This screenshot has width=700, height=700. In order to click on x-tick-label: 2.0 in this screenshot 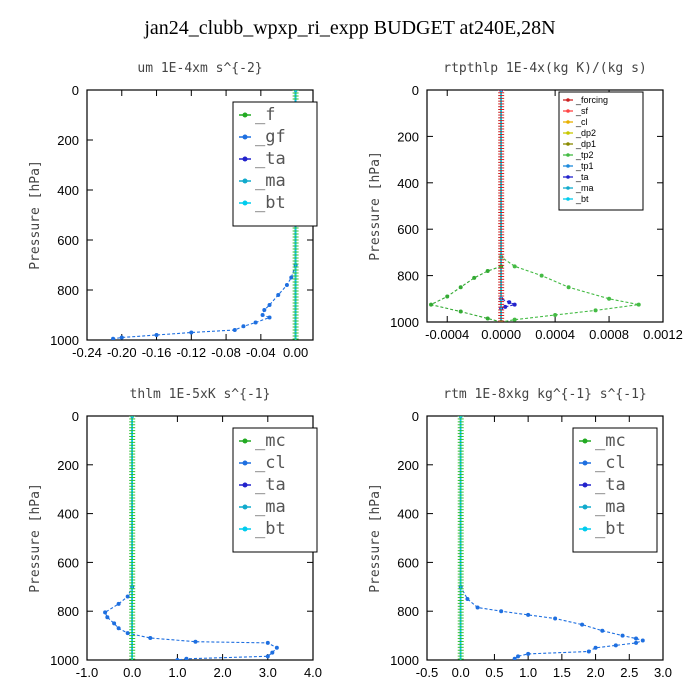, I will do `click(223, 672)`.